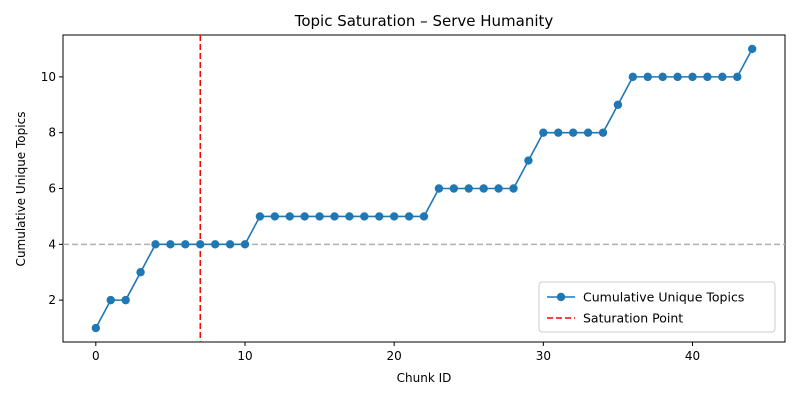 The height and width of the screenshot is (400, 800). What do you see at coordinates (21, 189) in the screenshot?
I see `y-axis-title: Cumulative Unique Topics` at bounding box center [21, 189].